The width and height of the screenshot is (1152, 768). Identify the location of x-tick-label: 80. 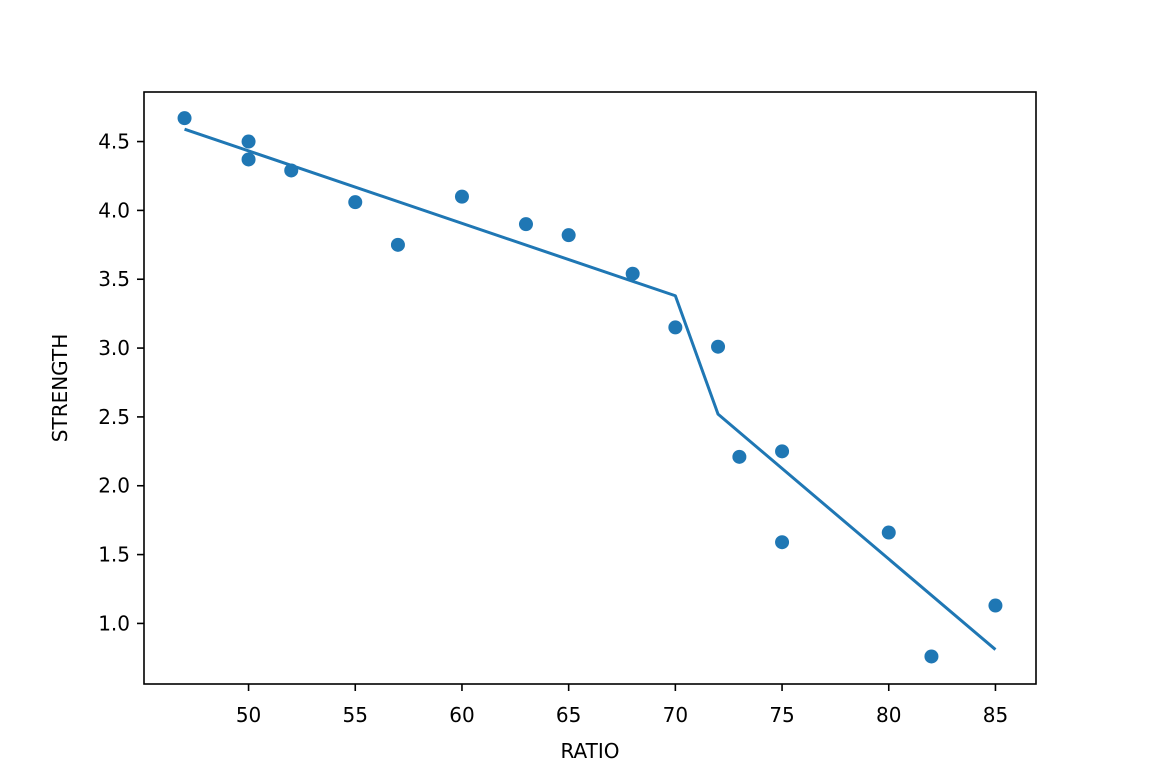
(888, 715).